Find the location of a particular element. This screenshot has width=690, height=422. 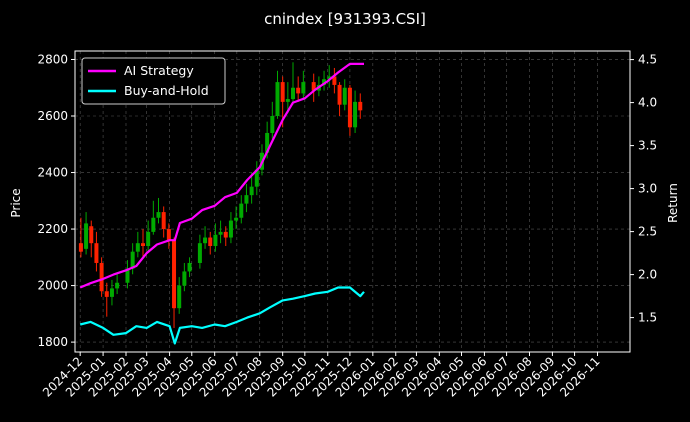

y-tick-label: 1800 is located at coordinates (52, 342).